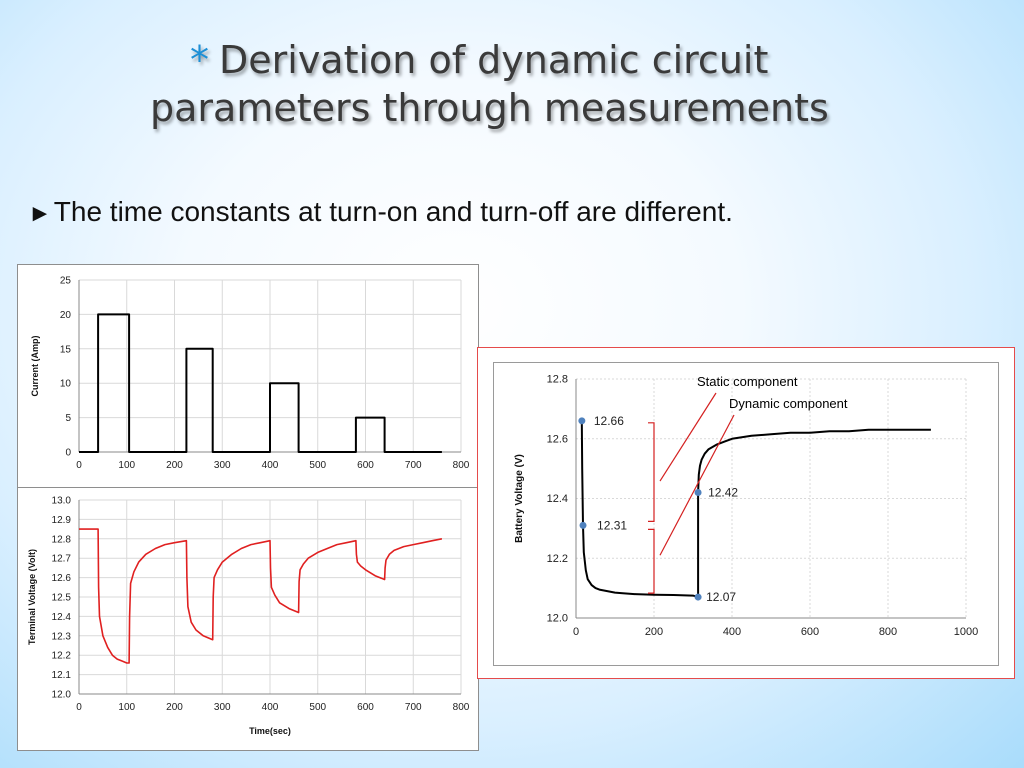 This screenshot has height=768, width=1024. Describe the element at coordinates (62, 559) in the screenshot. I see `y-tick-label: 12.7` at that location.